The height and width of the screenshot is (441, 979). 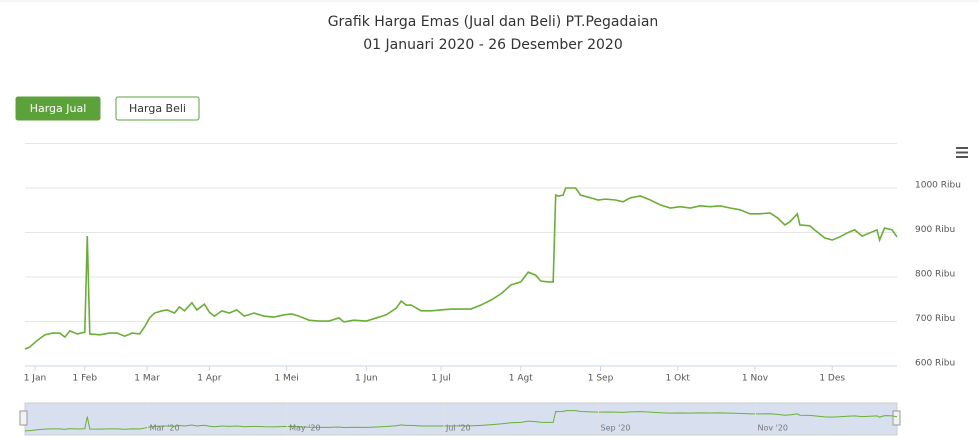 I want to click on x-tick-label: 1 Apr, so click(x=209, y=379).